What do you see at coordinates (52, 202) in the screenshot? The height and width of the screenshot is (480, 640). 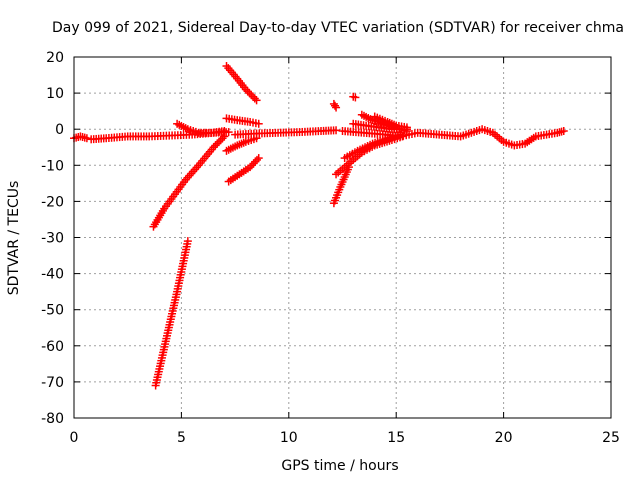 I see `y-tick-label: -20` at bounding box center [52, 202].